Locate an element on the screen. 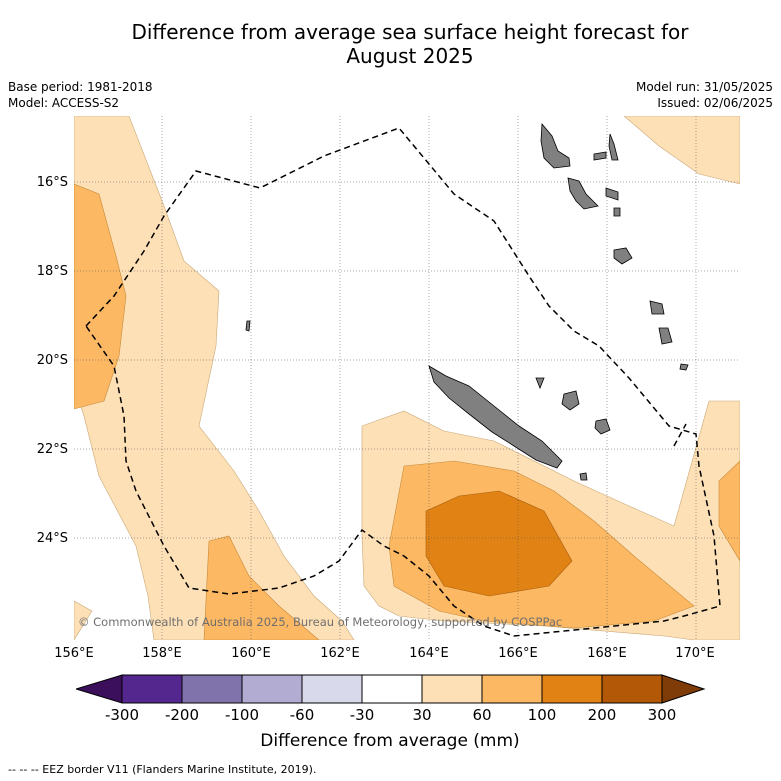  malo-island is located at coordinates (600, 156).